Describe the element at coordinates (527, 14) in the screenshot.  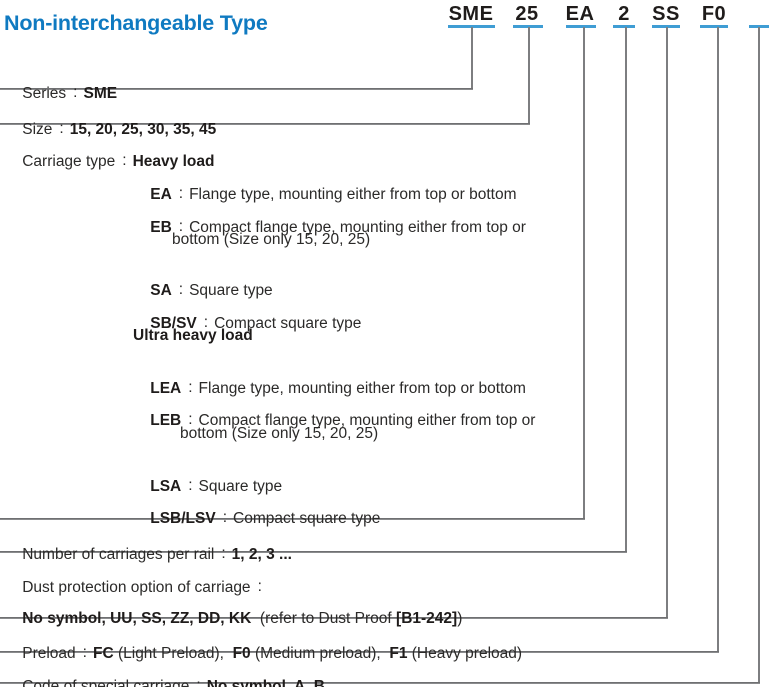
I see `model-code-segment-size: 25` at that location.